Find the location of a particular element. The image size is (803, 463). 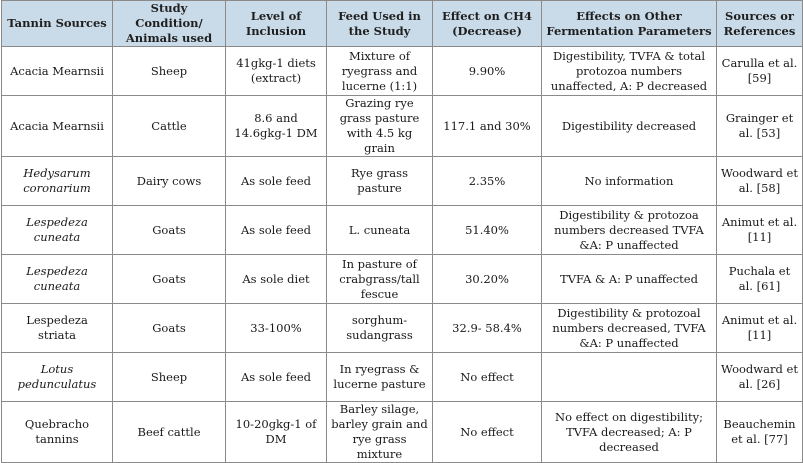

cell-ref: Woodward et al. [26] is located at coordinates (759, 377).